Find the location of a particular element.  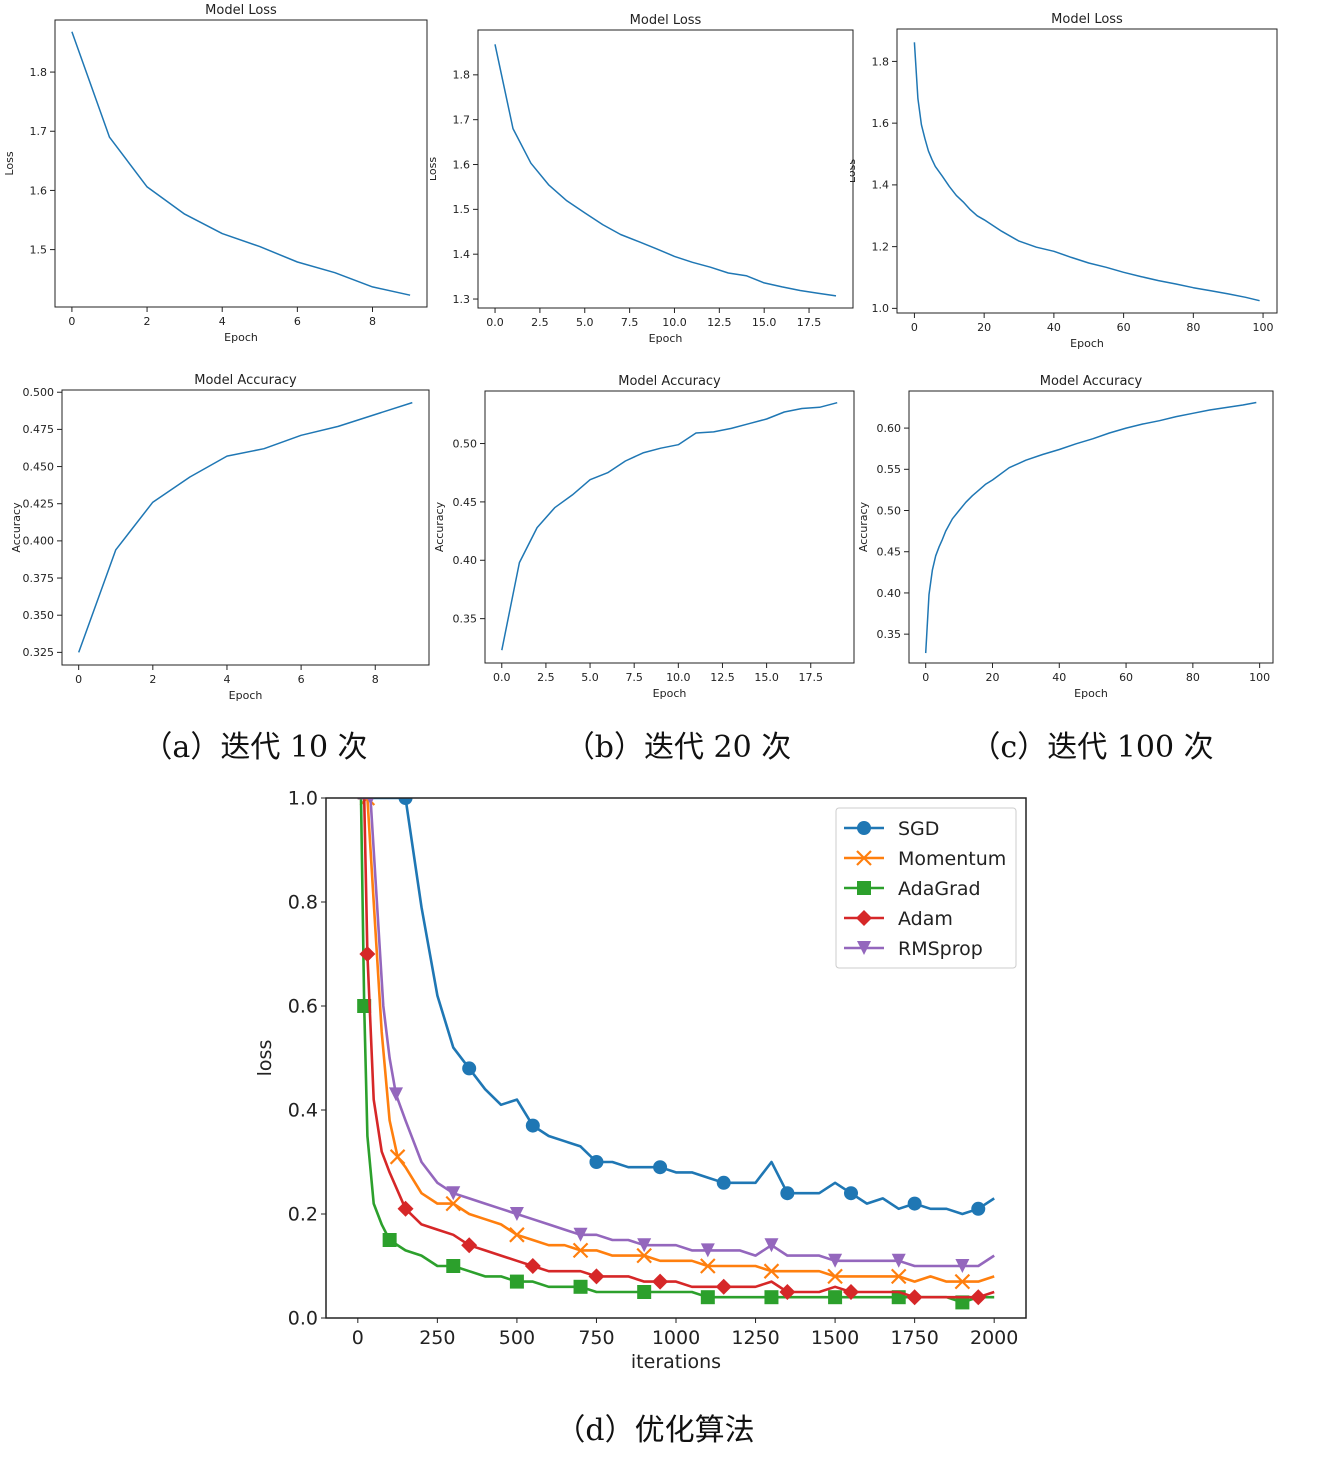

legend-box is located at coordinates (926, 888).